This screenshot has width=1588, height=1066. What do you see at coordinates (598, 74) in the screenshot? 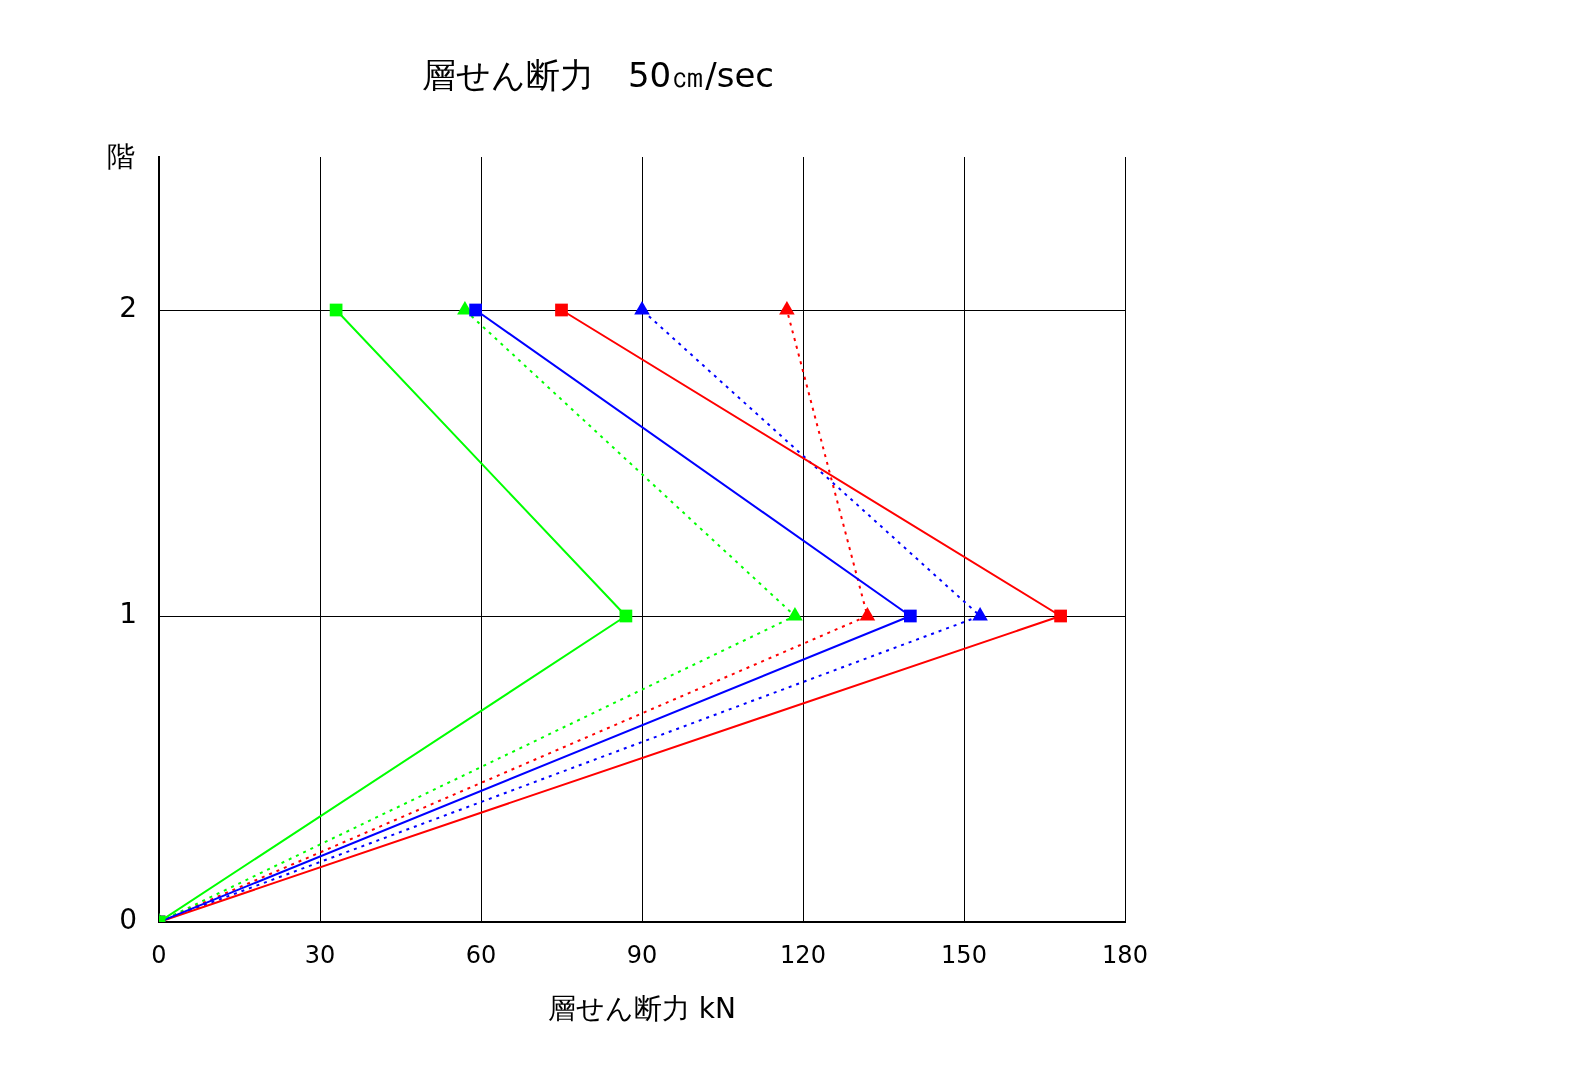
I see `chart-title: 層せん断力 50㎝/sec` at bounding box center [598, 74].